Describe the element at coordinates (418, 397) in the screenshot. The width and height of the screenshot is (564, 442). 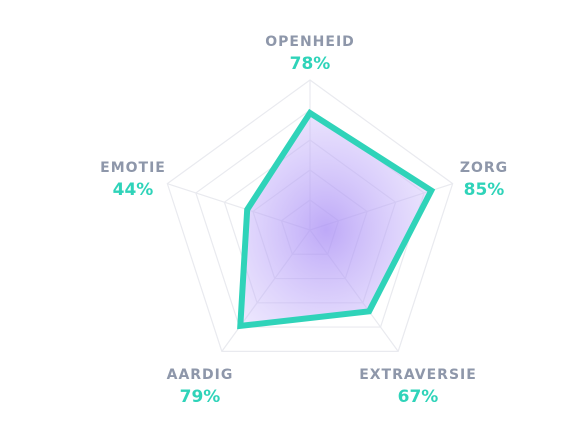
I see `value-label: 67%` at that location.